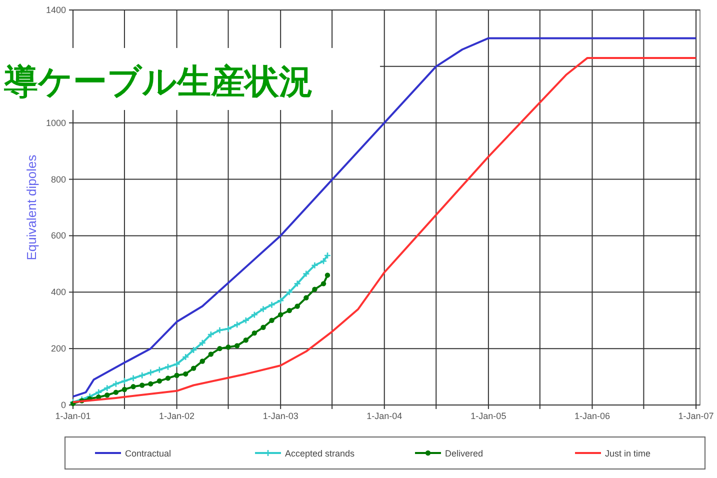 This screenshot has width=717, height=478. I want to click on x-tick-label: 1-Jan-03, so click(280, 416).